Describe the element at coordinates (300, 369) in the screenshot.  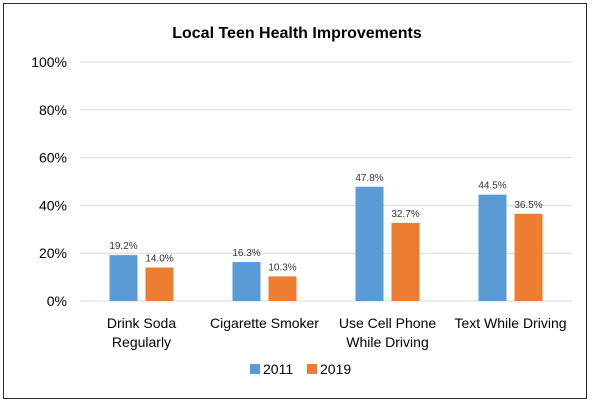
I see `legend: 2011 2019` at that location.